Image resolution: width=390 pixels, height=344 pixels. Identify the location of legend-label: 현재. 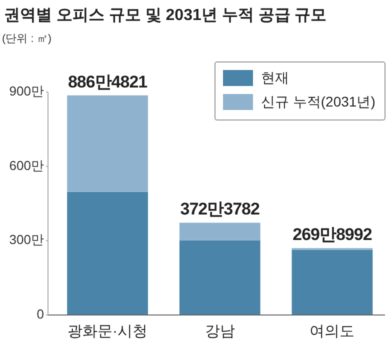
(275, 78).